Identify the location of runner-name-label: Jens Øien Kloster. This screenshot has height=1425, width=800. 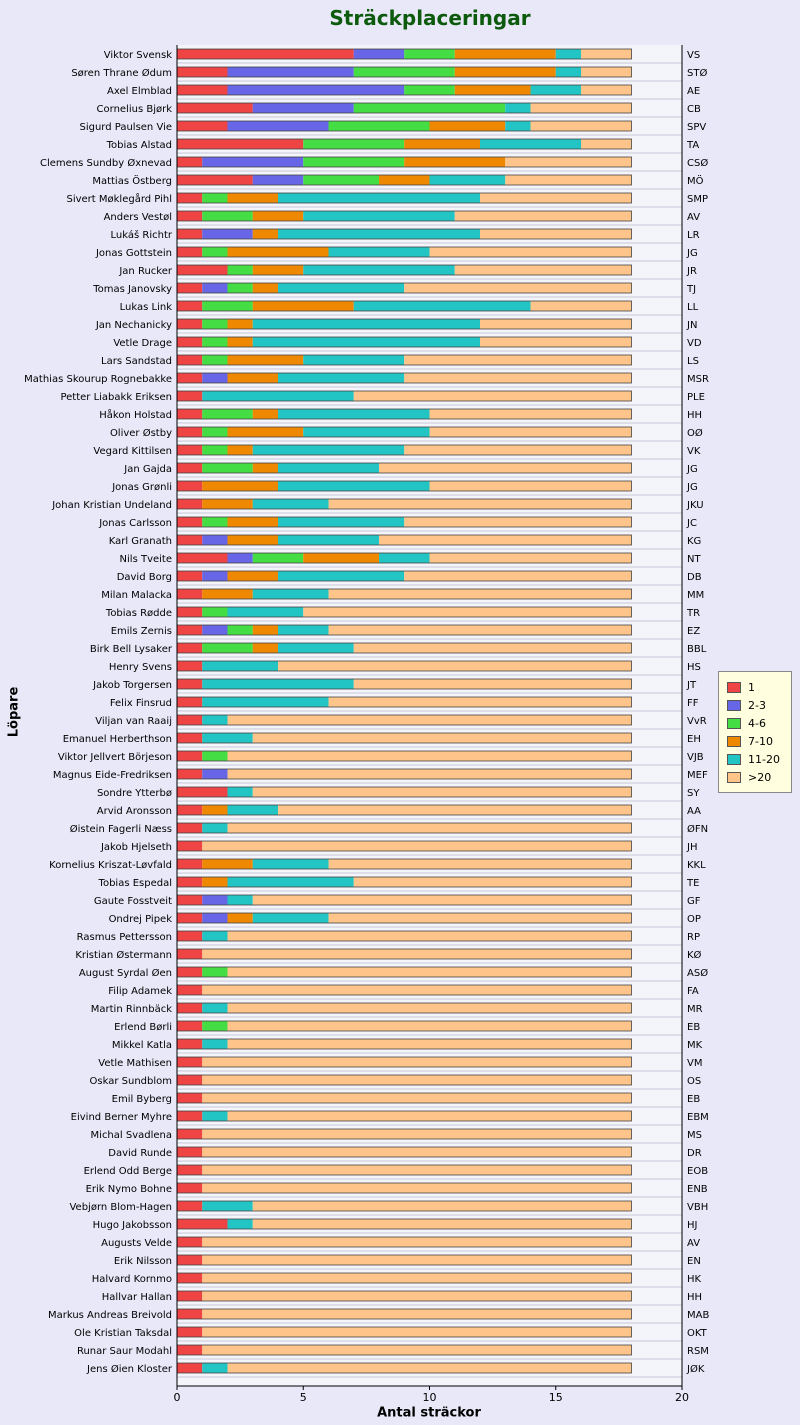
(129, 1369).